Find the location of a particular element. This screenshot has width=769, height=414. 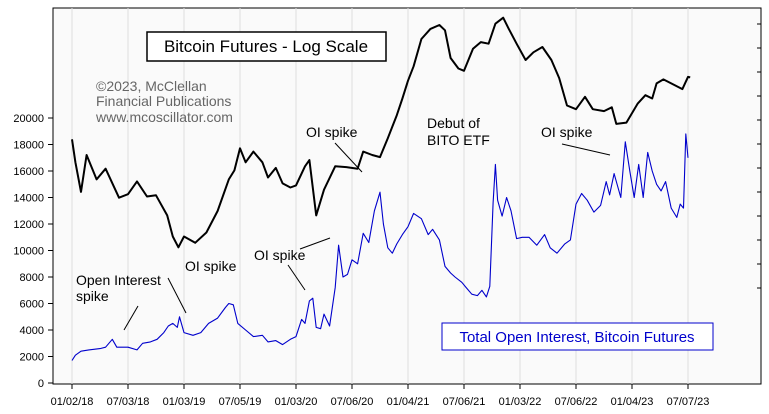

y-tick-label: 4000 is located at coordinates (32, 331).